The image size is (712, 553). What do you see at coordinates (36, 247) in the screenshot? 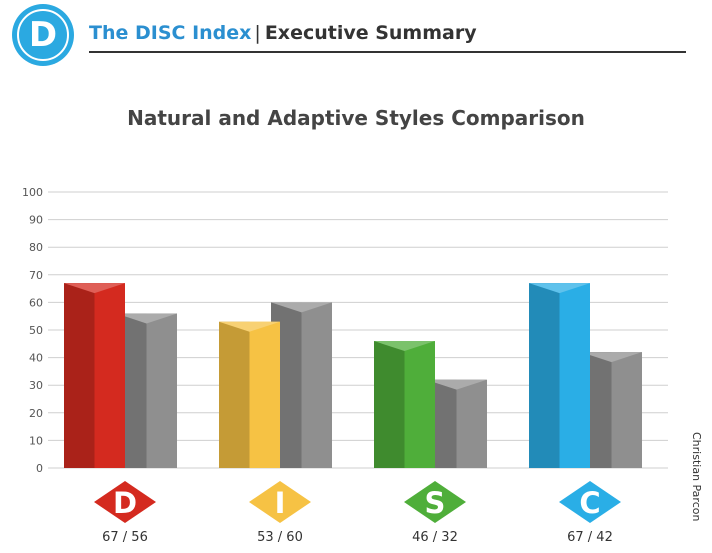
I see `y-tick-label: 80` at bounding box center [36, 247].